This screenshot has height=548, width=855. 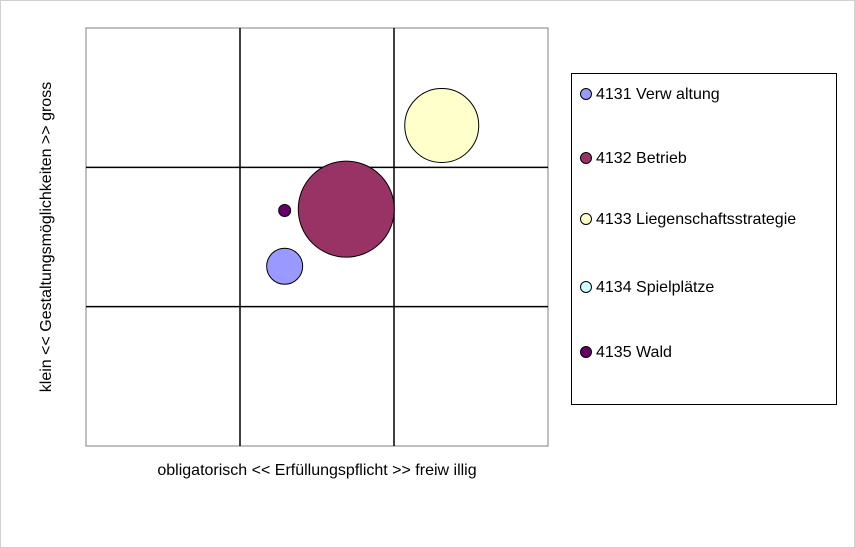 I want to click on legend-label: 4132 Betrieb, so click(x=641, y=158).